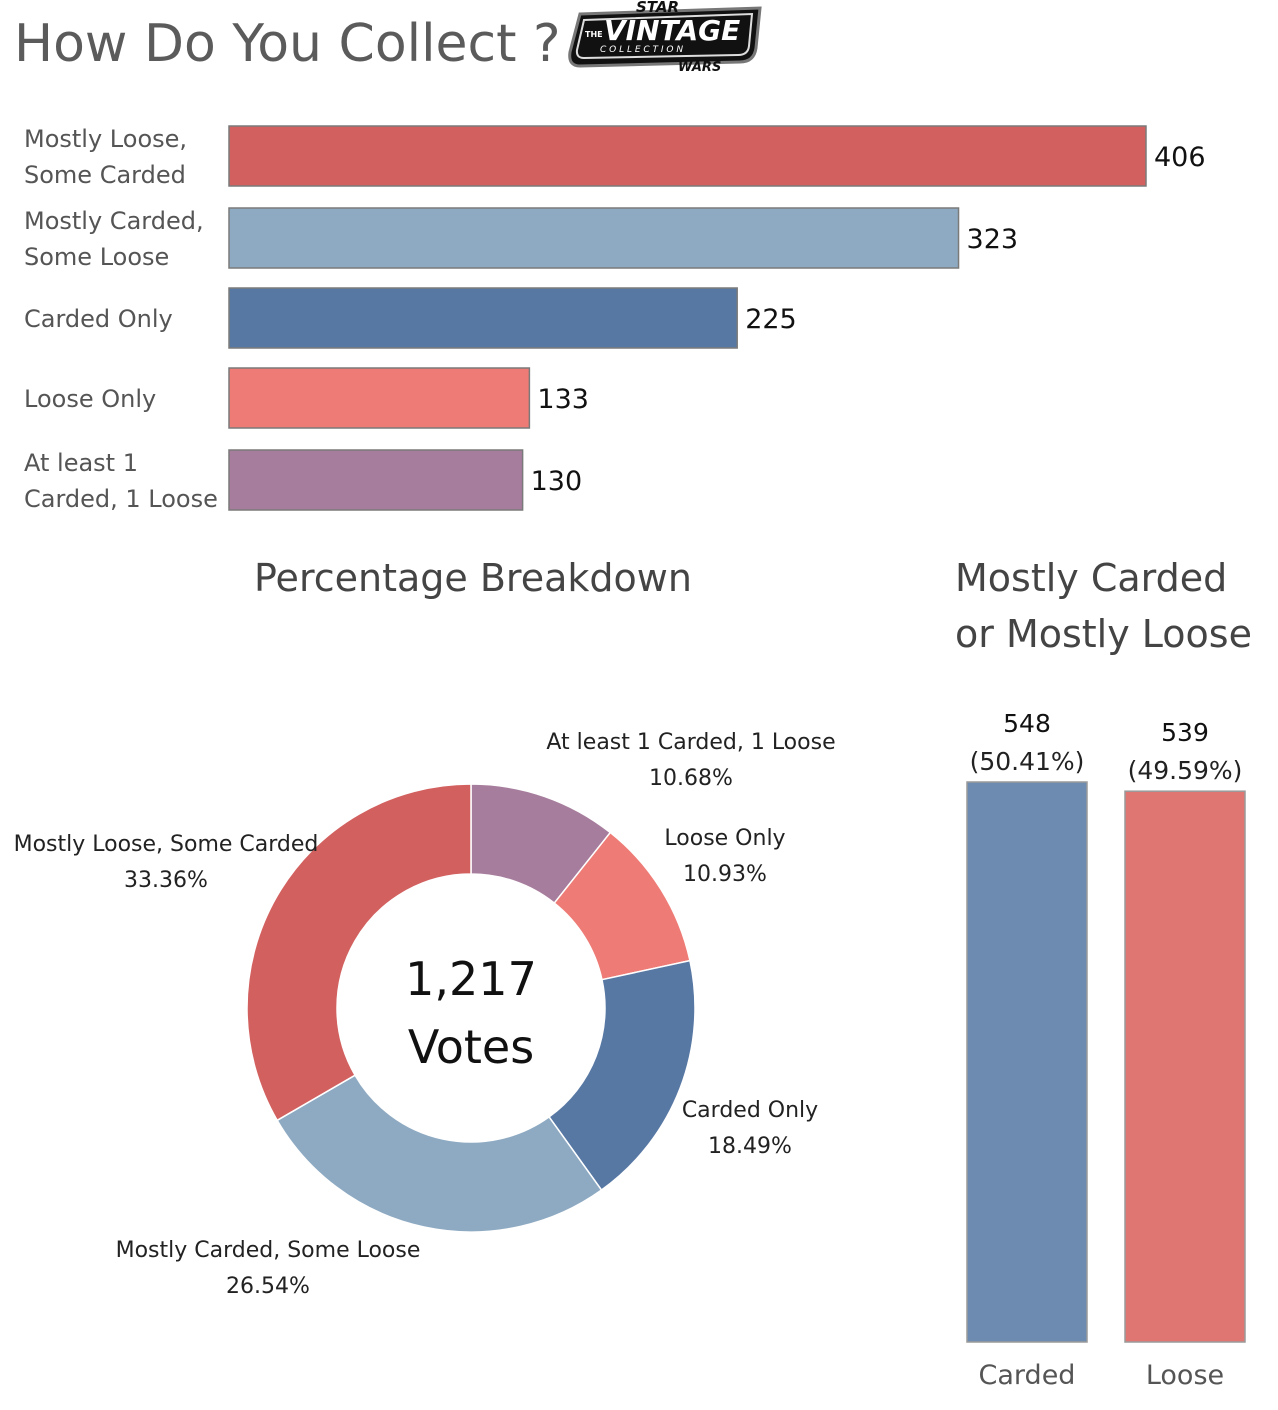  I want to click on hbar-category-label-1-1: Some Loose, so click(96, 257).